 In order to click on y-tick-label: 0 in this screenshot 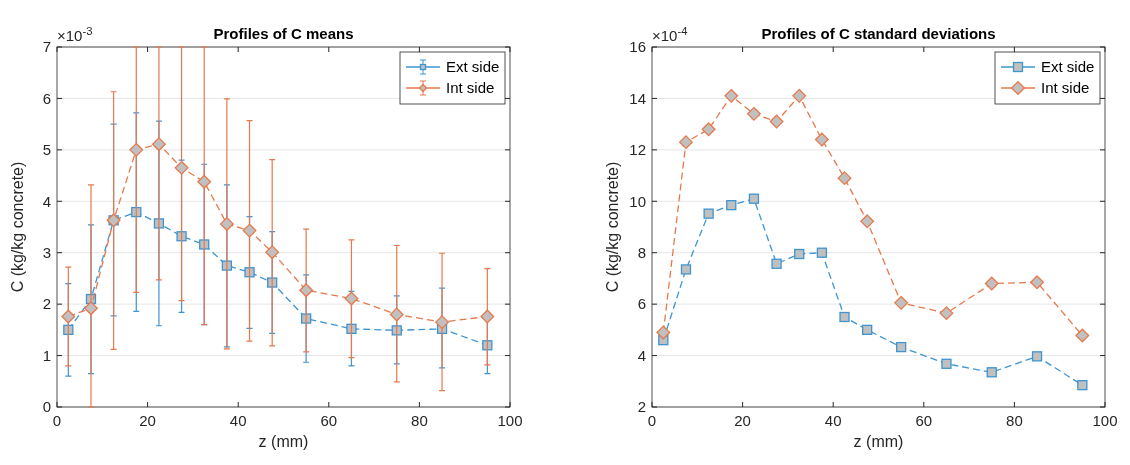, I will do `click(46, 407)`.